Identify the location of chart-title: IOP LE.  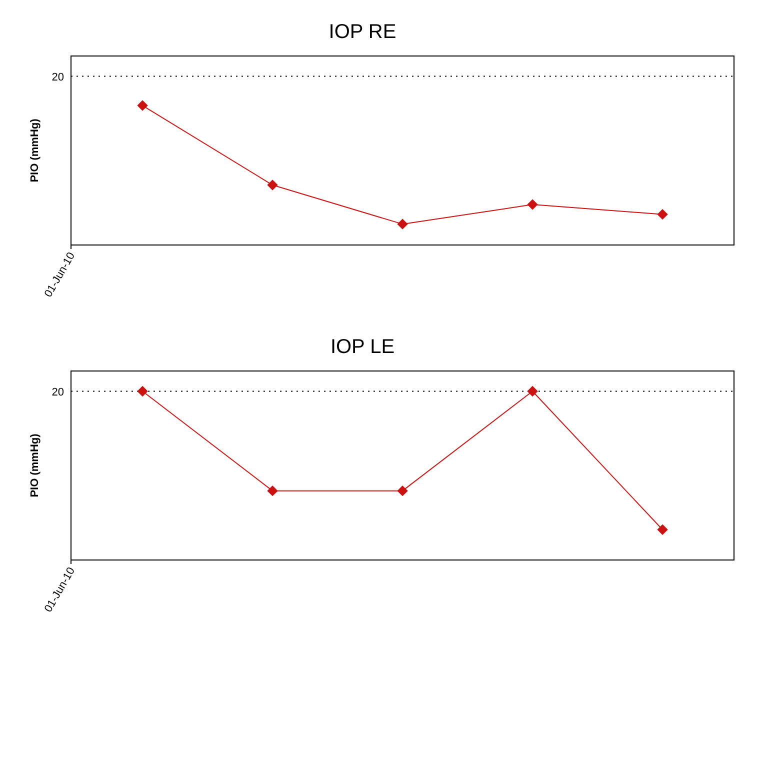
(362, 347).